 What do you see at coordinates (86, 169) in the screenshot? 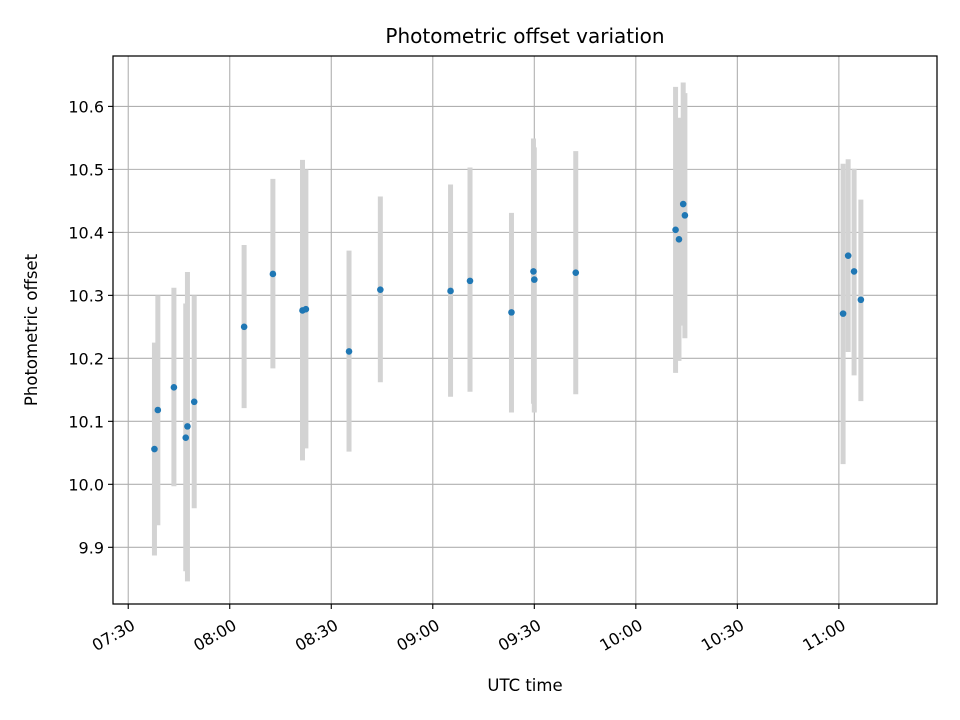
I see `y-tick-label: 10.5` at bounding box center [86, 169].